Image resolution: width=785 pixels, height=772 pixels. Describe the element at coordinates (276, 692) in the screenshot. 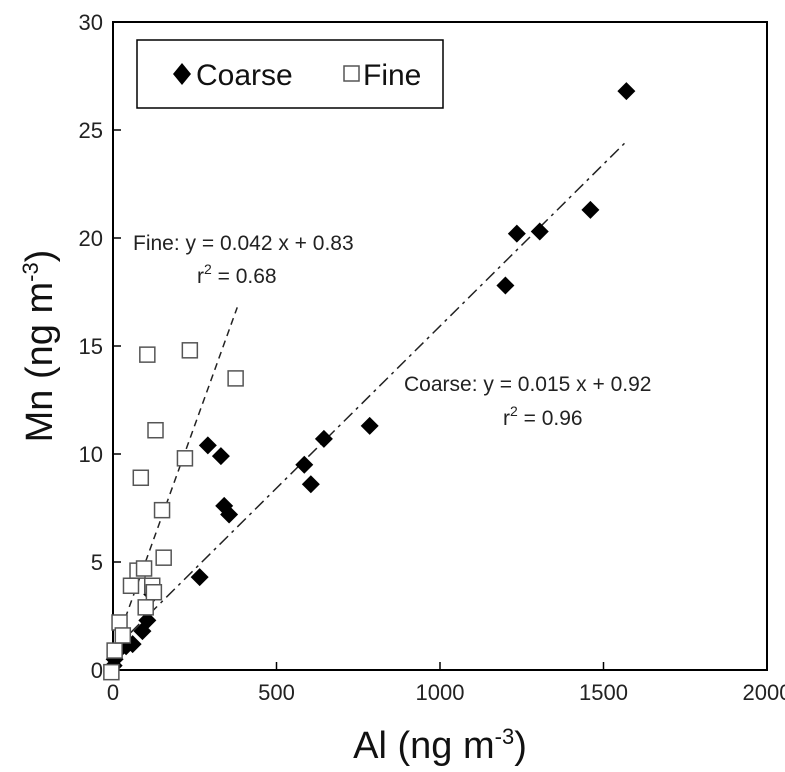

I see `x-tick-label: 500` at that location.